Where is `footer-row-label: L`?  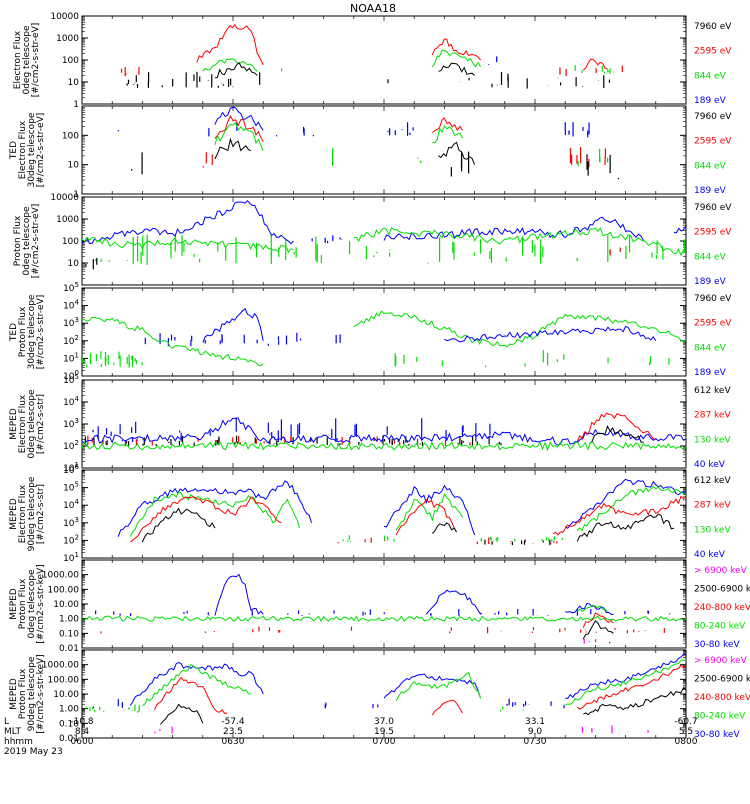
footer-row-label: L is located at coordinates (6, 722).